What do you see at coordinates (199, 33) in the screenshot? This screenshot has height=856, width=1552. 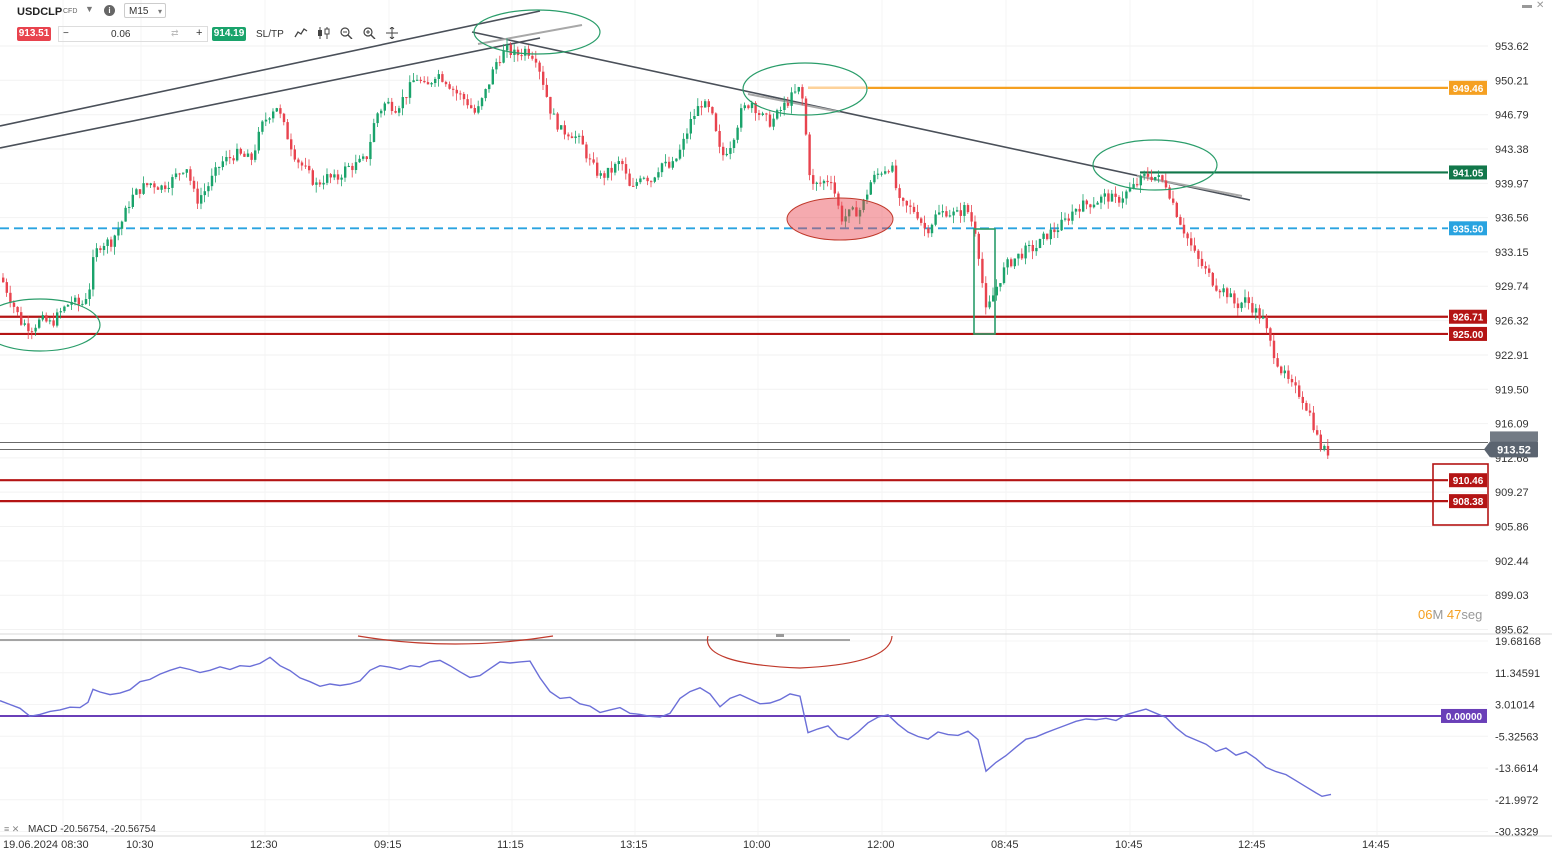 I see `increase-button: +` at bounding box center [199, 33].